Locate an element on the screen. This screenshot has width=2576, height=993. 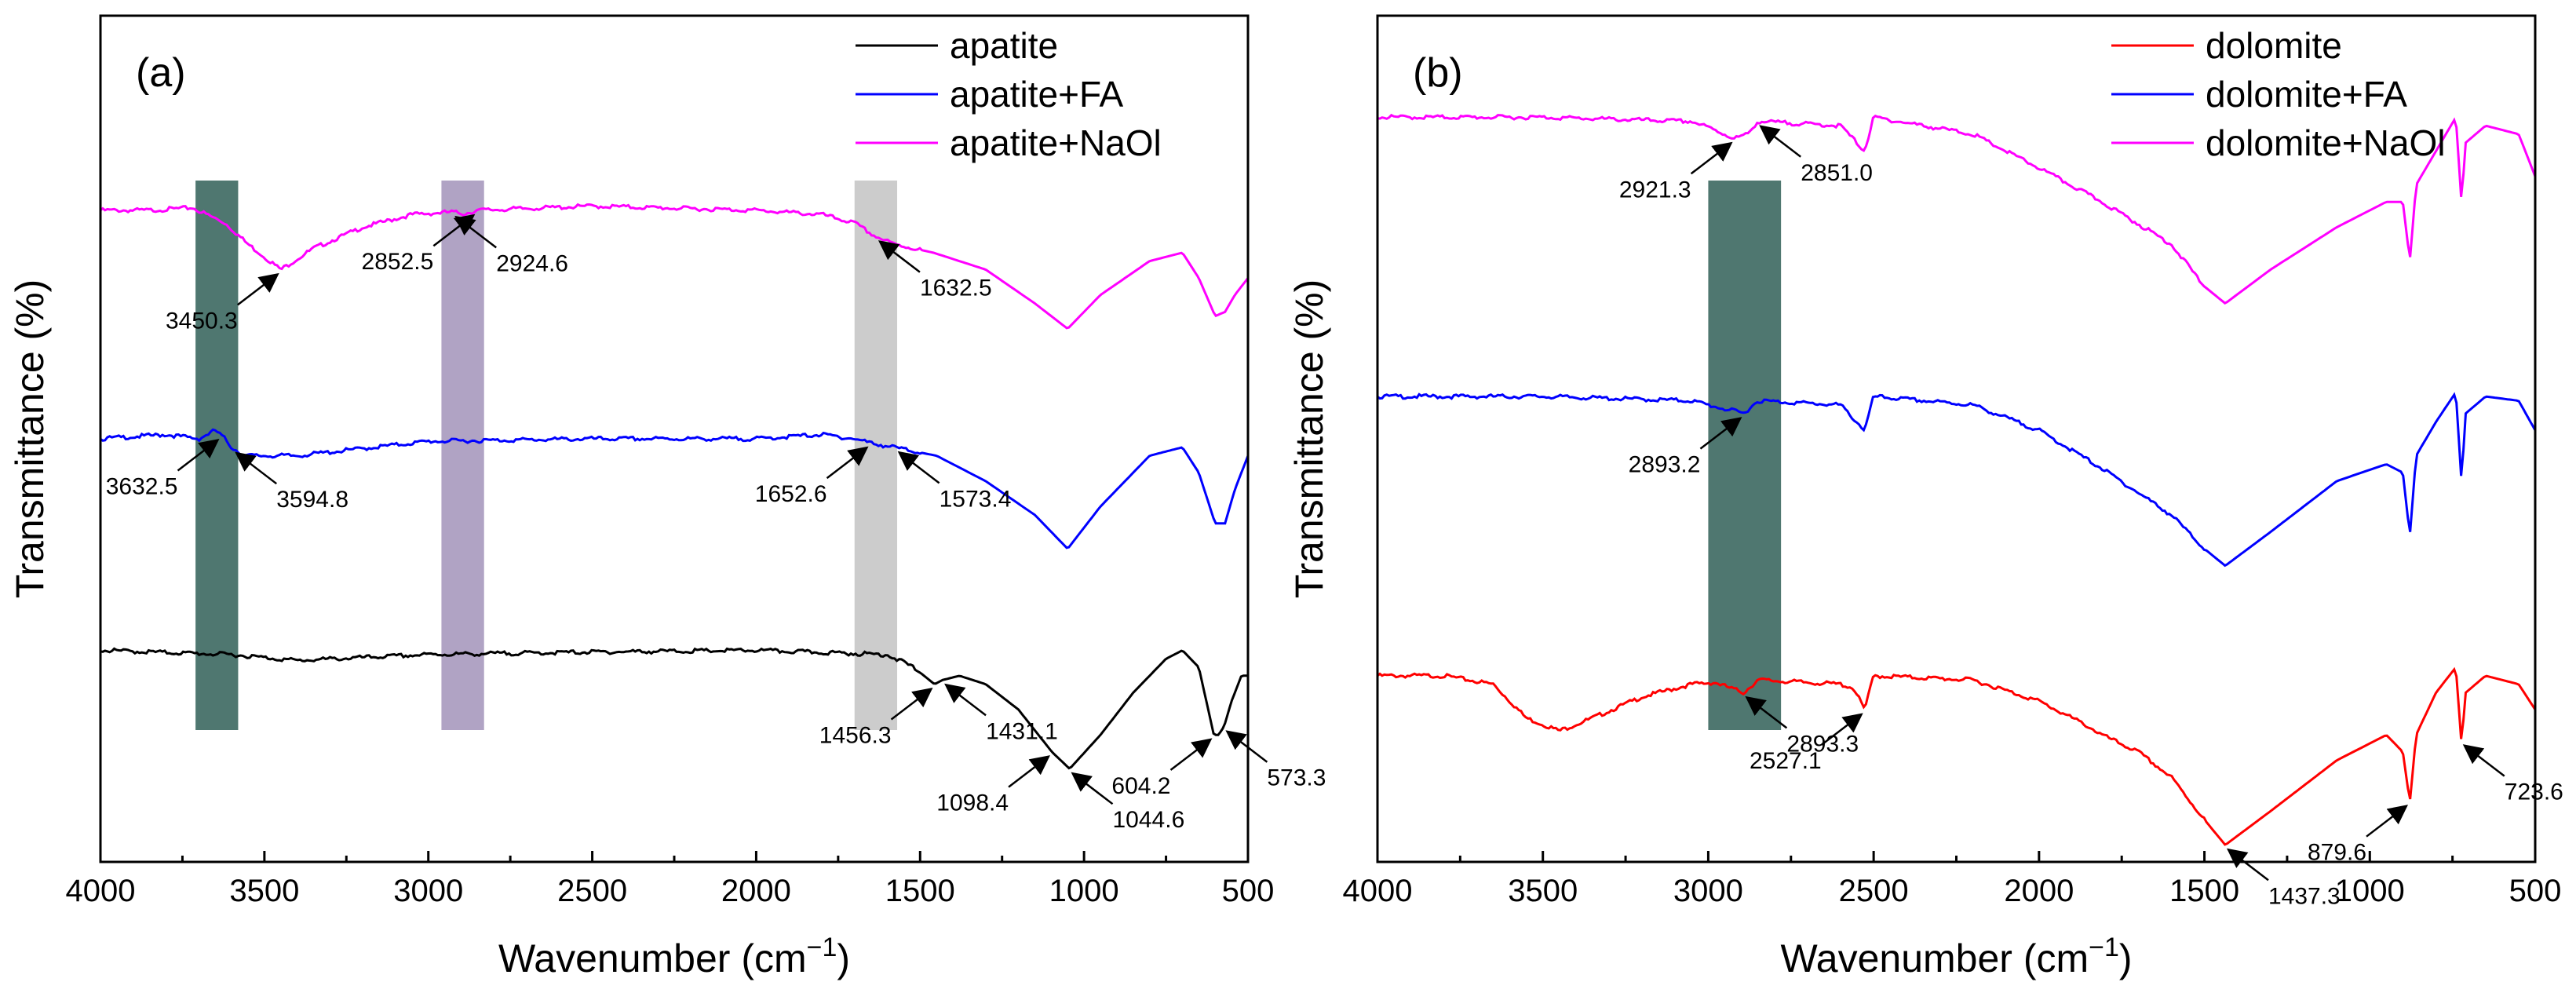
peak-annotation: 1437.3 is located at coordinates (2304, 896).